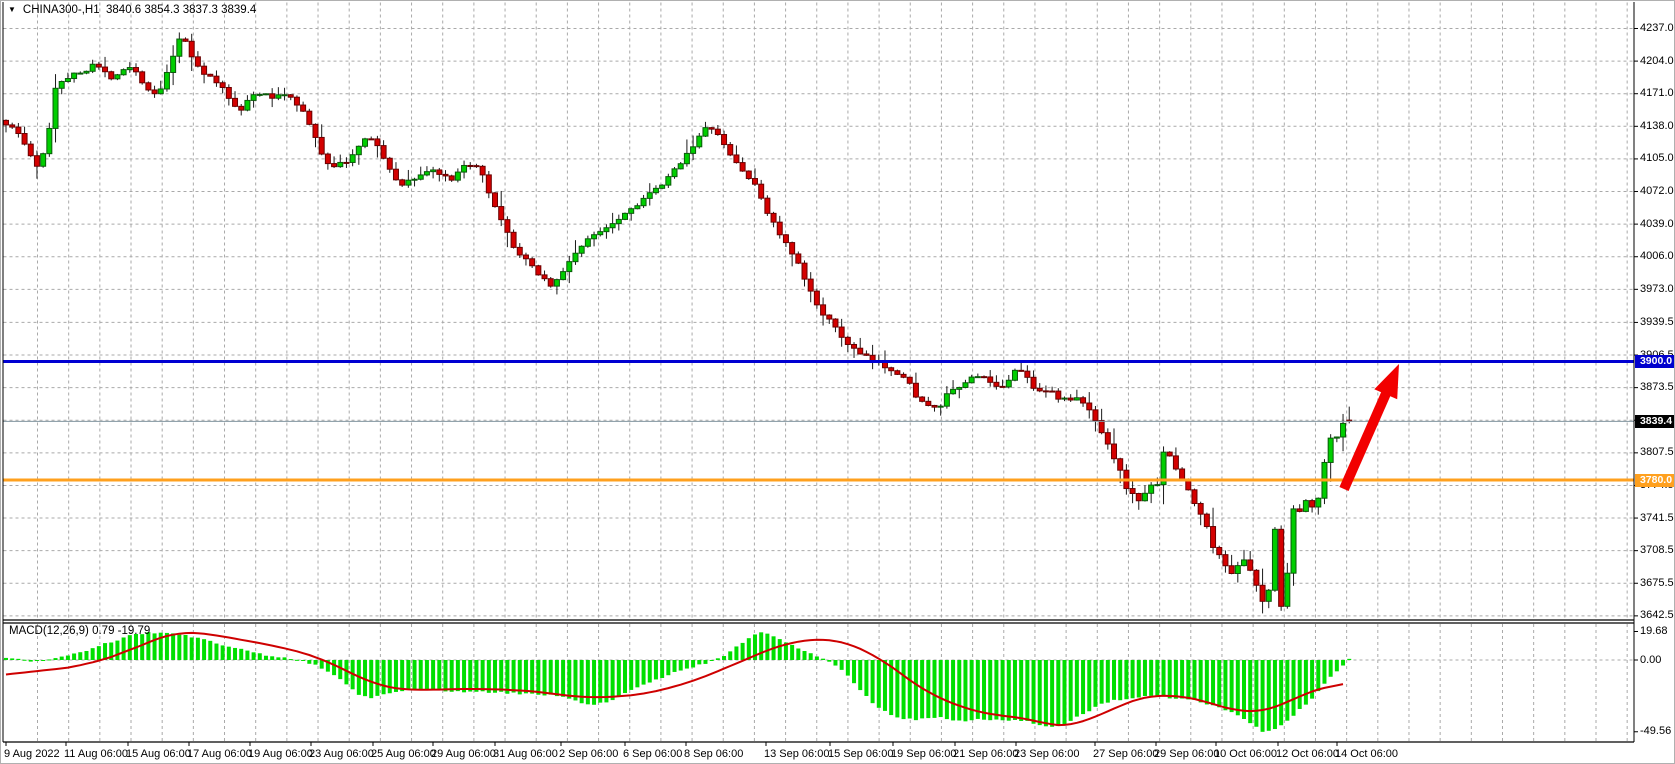  Describe the element at coordinates (1657, 288) in the screenshot. I see `price-tick-label: 3973.0` at that location.